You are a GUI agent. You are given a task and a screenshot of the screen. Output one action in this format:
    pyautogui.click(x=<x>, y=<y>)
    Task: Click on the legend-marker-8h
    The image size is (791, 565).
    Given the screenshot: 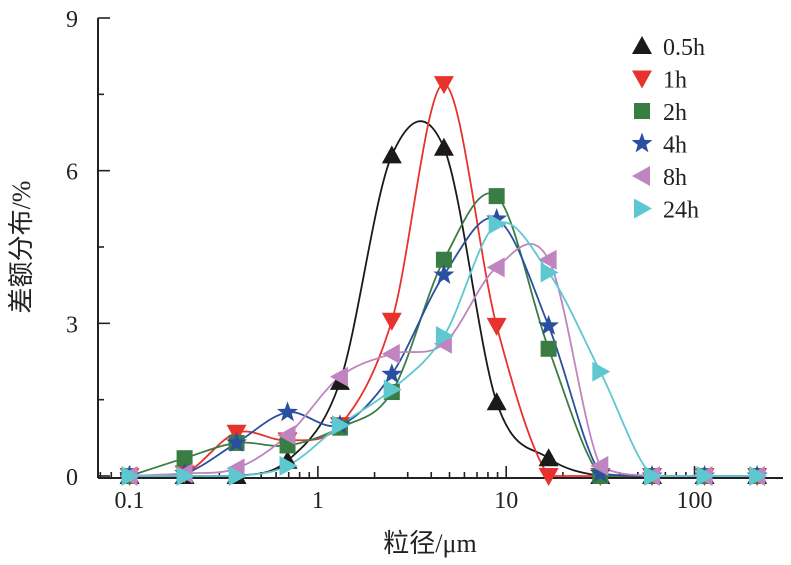 What is the action you would take?
    pyautogui.click(x=641, y=176)
    